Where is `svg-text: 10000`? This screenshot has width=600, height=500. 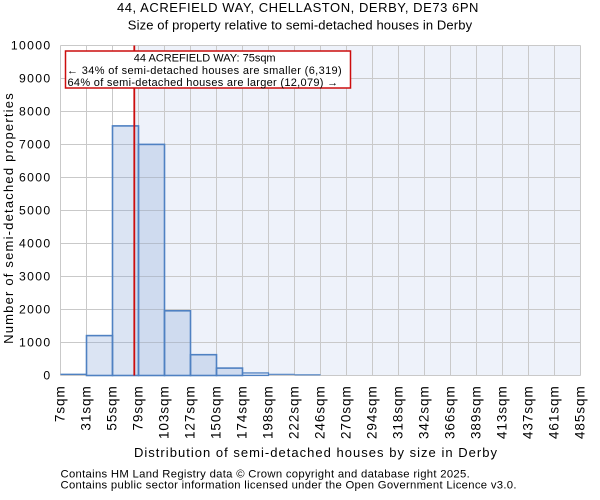 svg-text: 10000 is located at coordinates (31, 46).